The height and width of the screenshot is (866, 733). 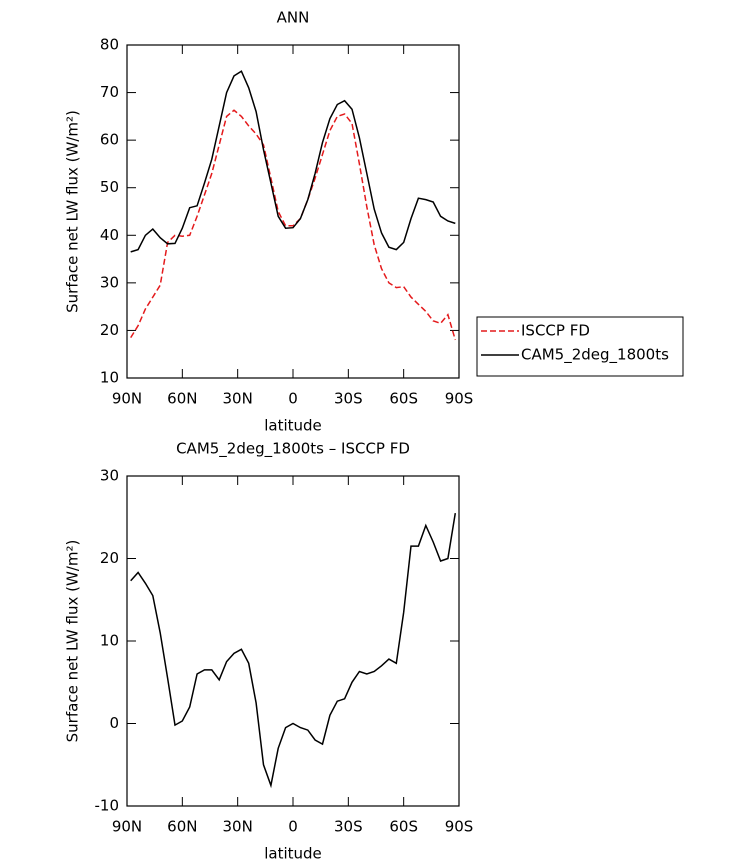 What do you see at coordinates (109, 140) in the screenshot?
I see `y-tick-label: 60` at bounding box center [109, 140].